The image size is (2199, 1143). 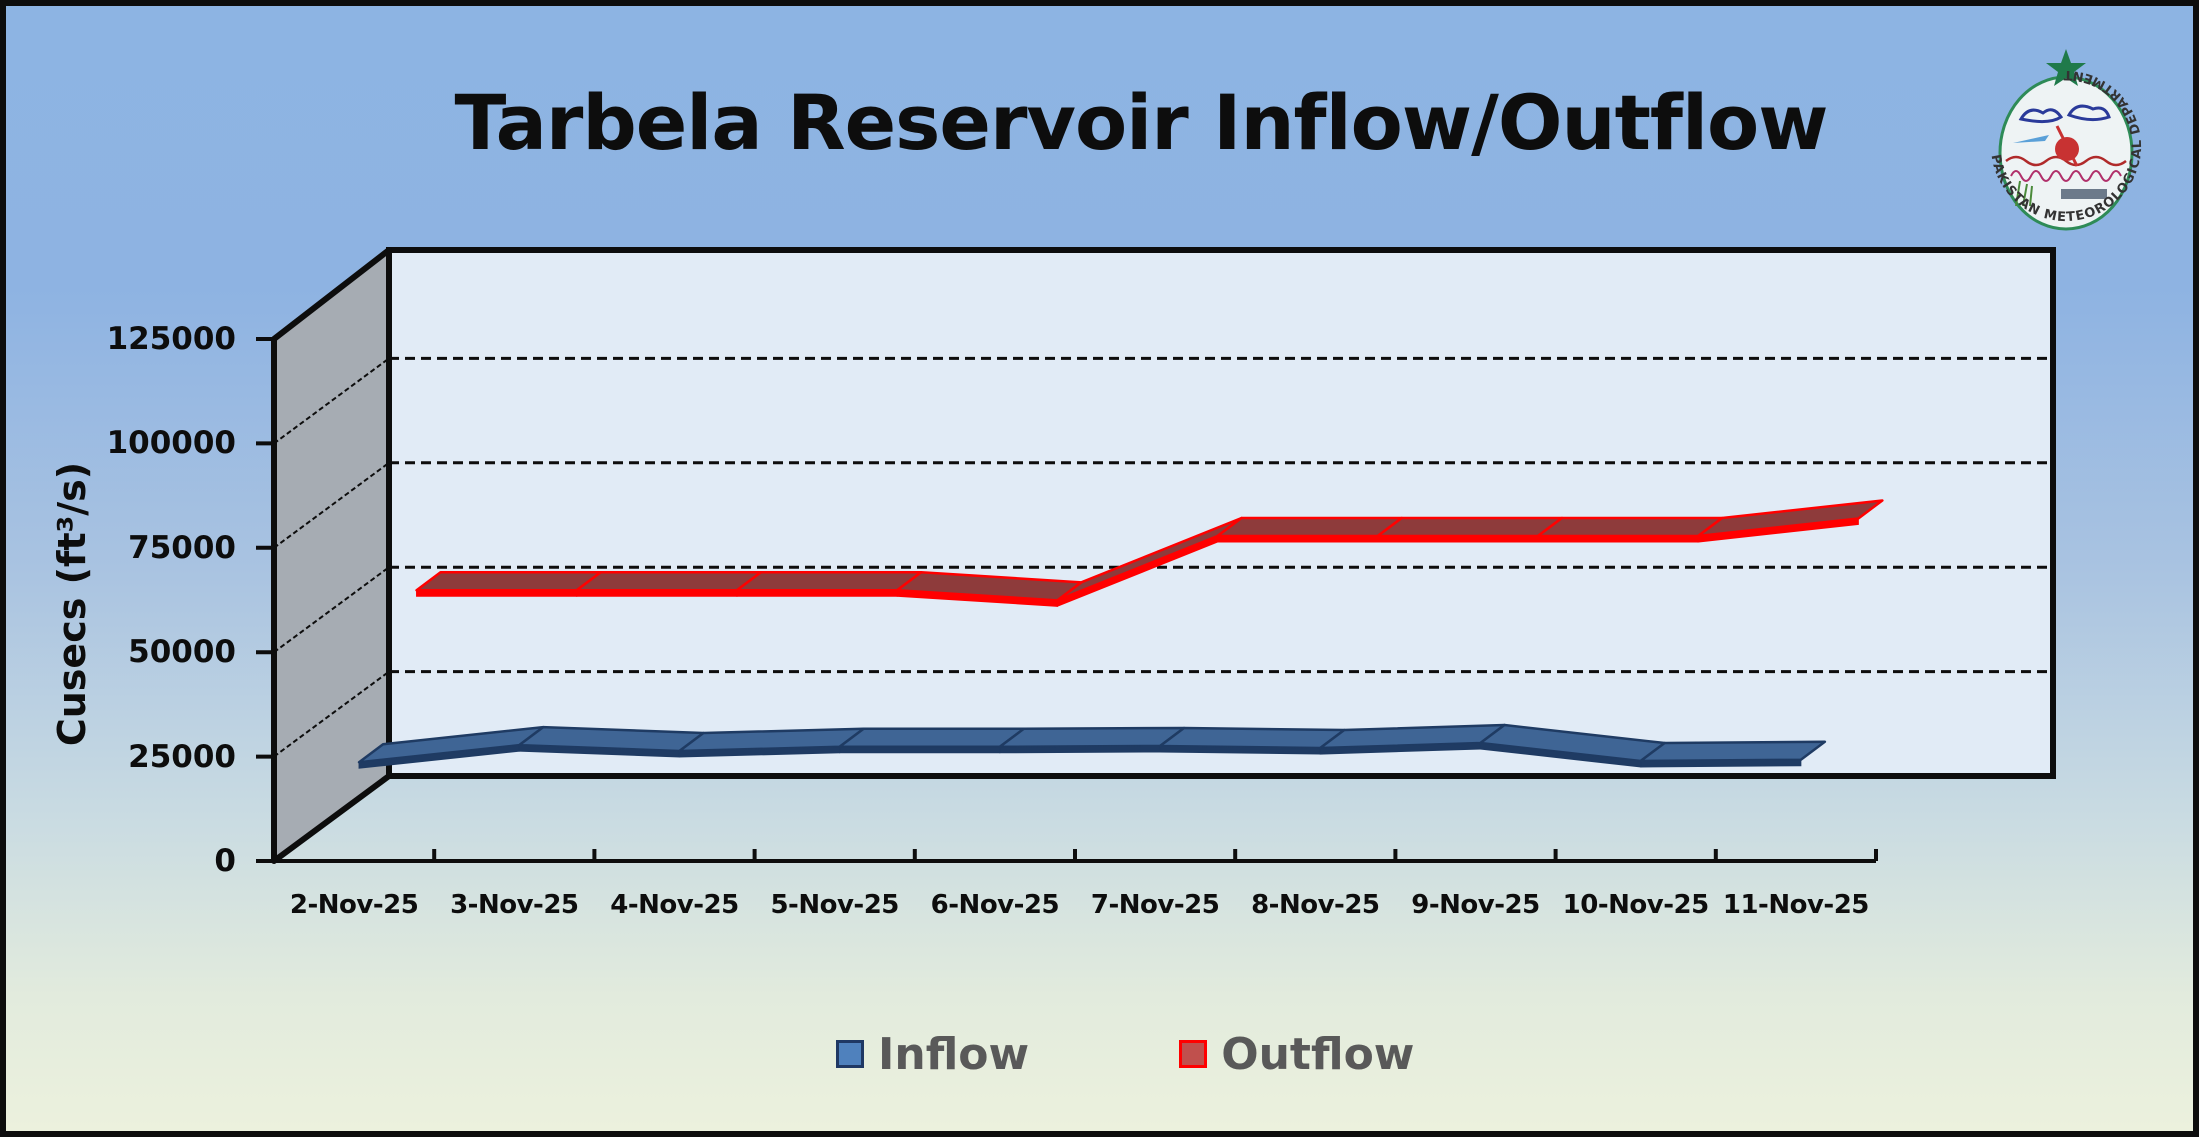 I want to click on x-tick: 9-Nov-25, so click(x=1475, y=905).